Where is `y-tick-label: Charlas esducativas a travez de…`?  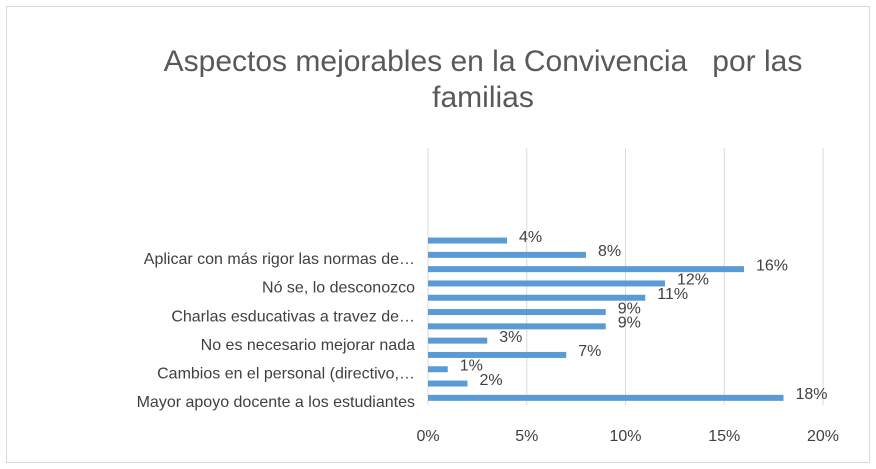 y-tick-label: Charlas esducativas a travez de… is located at coordinates (293, 316).